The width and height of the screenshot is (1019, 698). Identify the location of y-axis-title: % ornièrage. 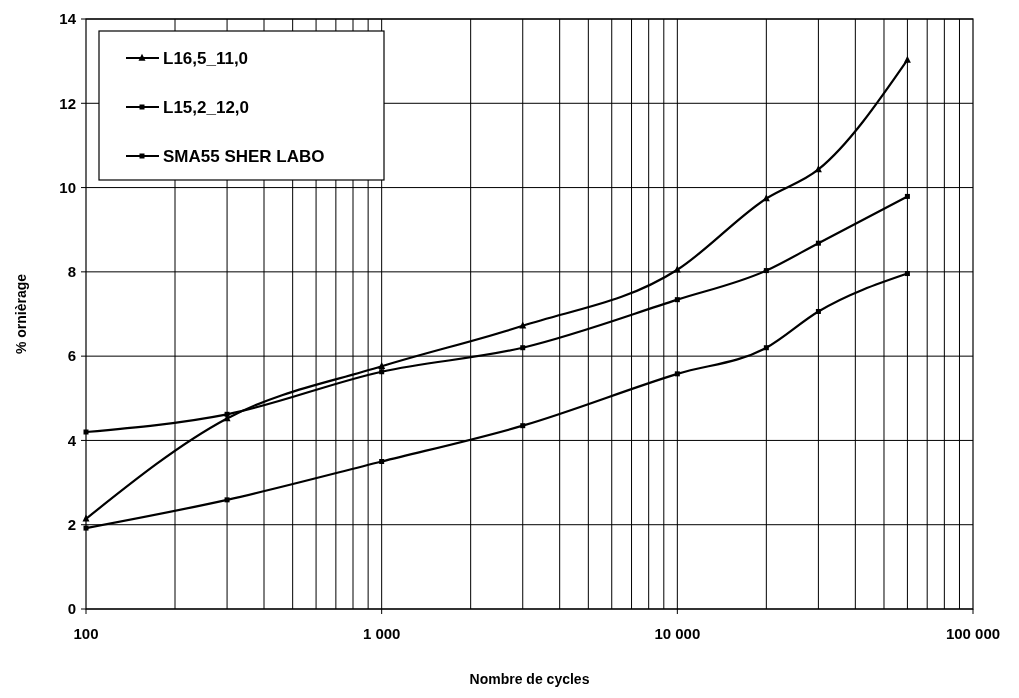
(21, 314).